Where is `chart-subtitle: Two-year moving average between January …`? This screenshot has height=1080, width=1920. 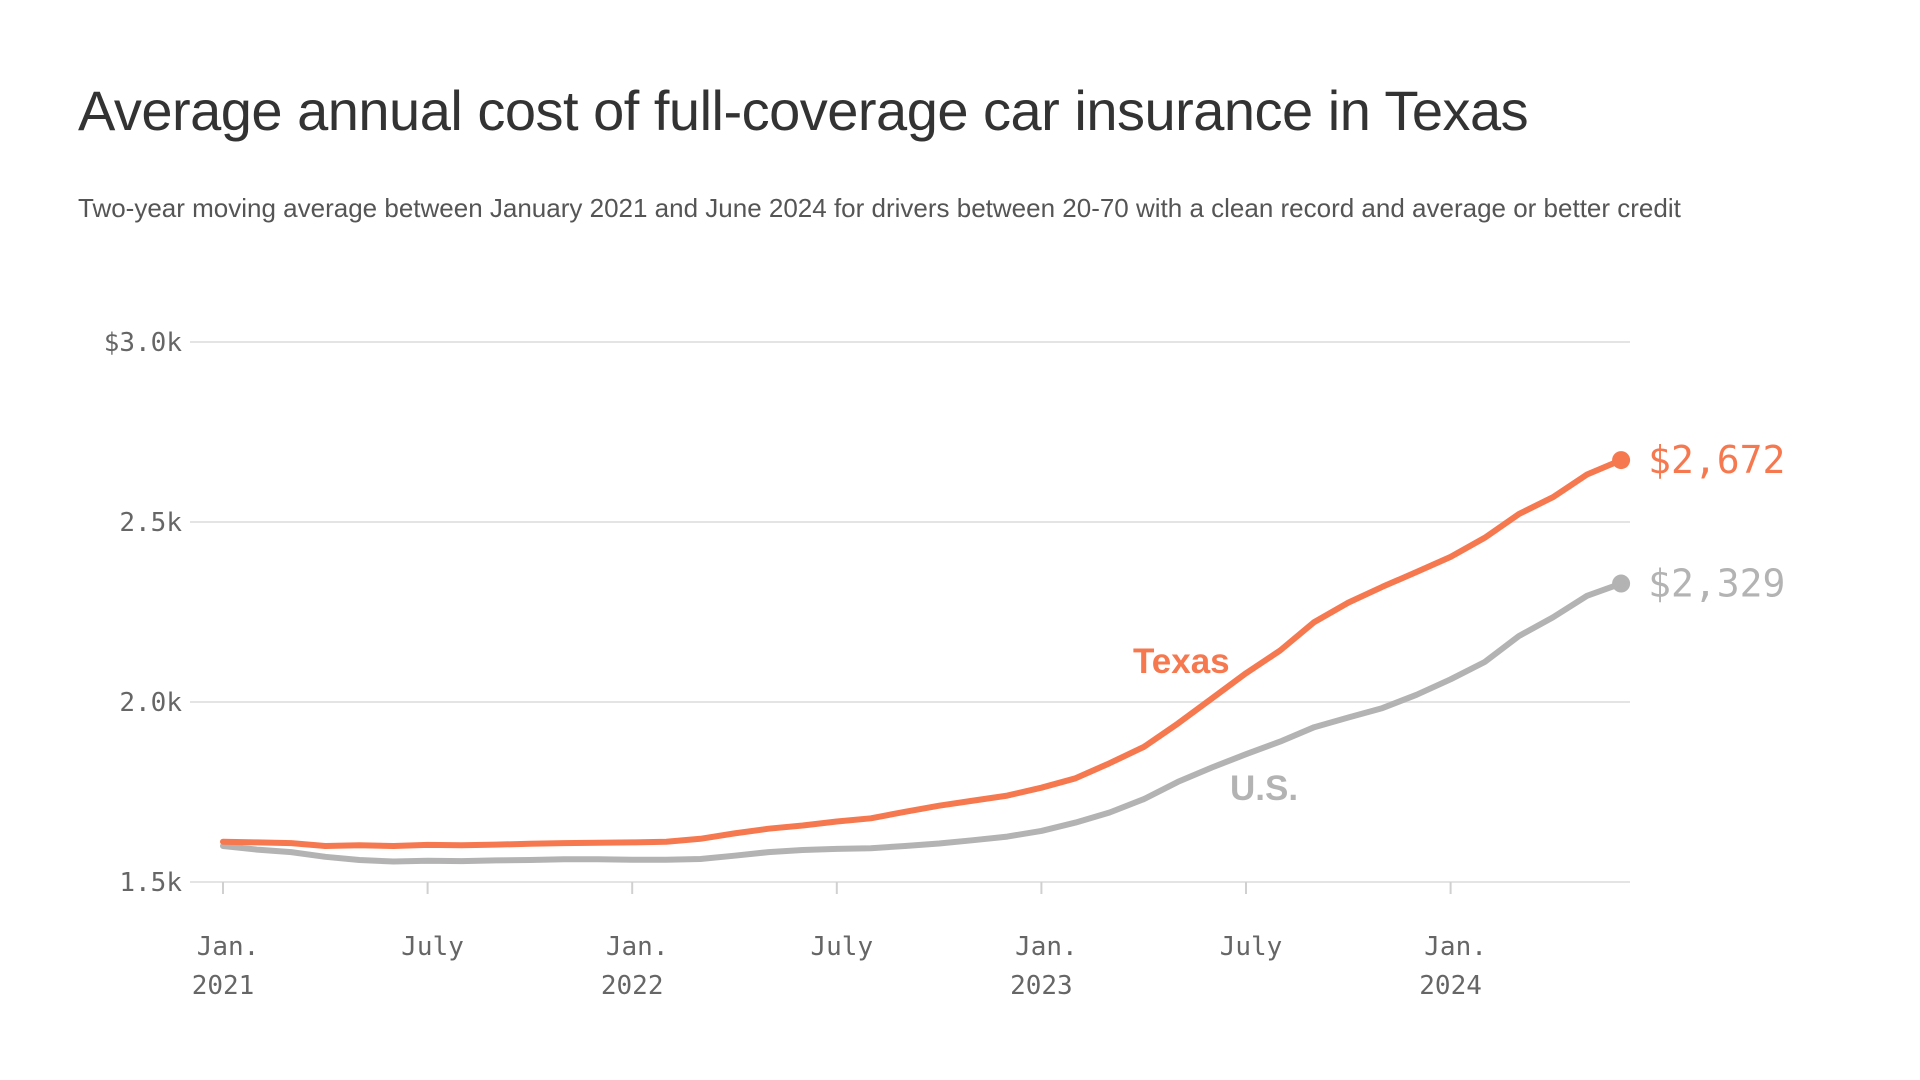
chart-subtitle: Two-year moving average between January … is located at coordinates (879, 208).